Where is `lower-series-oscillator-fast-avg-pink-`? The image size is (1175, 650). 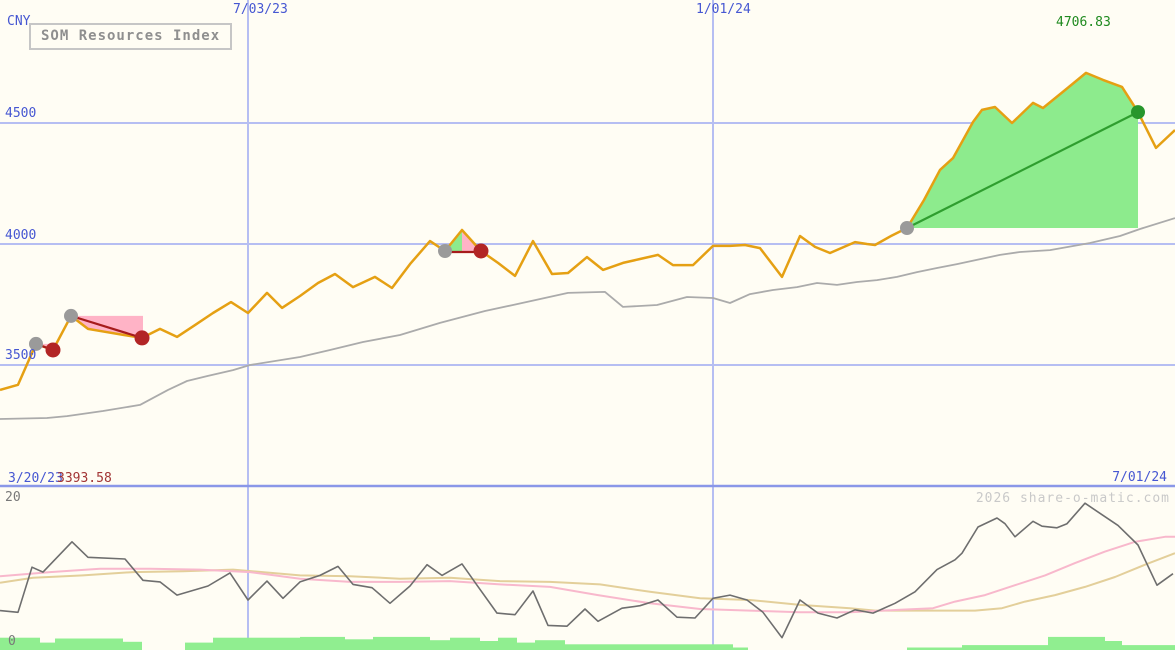 lower-series-oscillator-fast-avg-pink- is located at coordinates (587, 574).